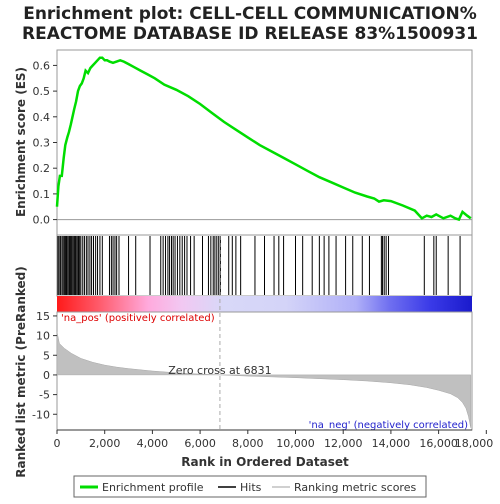 The image size is (500, 504). What do you see at coordinates (248, 443) in the screenshot?
I see `x-tick-label: 8,000` at bounding box center [248, 443].